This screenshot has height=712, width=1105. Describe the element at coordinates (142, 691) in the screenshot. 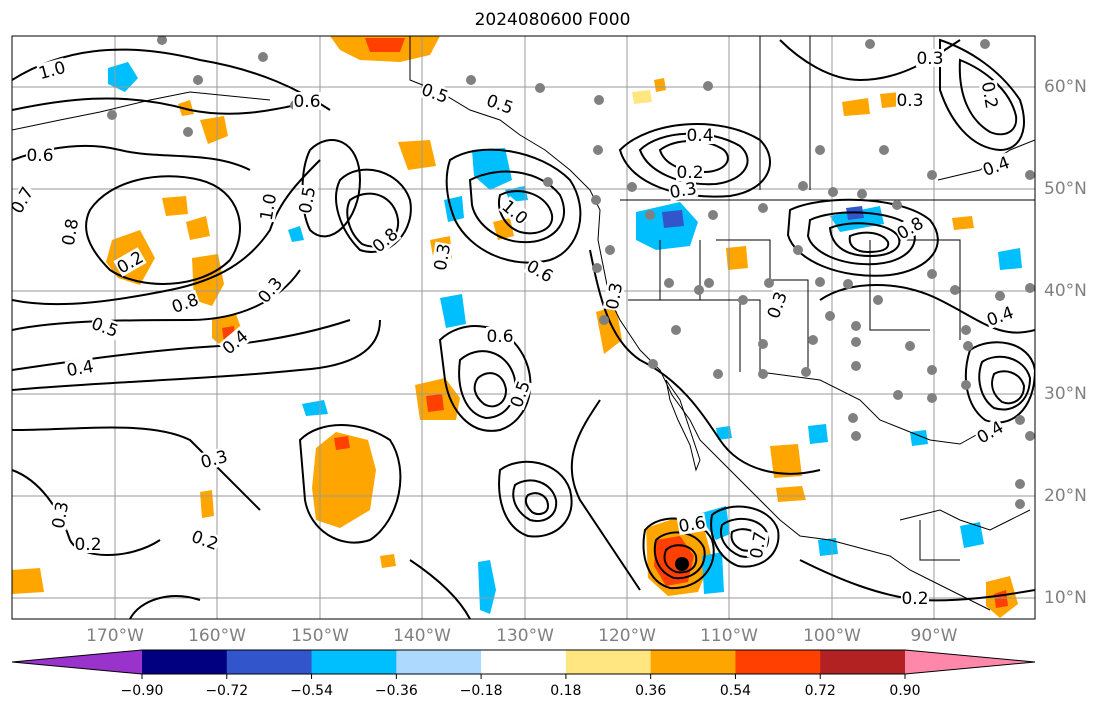

I see `colorbar-tick-label: −0.90` at that location.